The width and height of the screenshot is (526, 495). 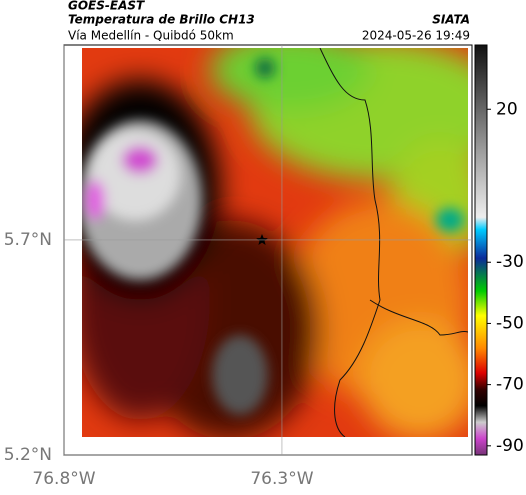 What do you see at coordinates (510, 385) in the screenshot?
I see `colorbar-tick-label: -70` at bounding box center [510, 385].